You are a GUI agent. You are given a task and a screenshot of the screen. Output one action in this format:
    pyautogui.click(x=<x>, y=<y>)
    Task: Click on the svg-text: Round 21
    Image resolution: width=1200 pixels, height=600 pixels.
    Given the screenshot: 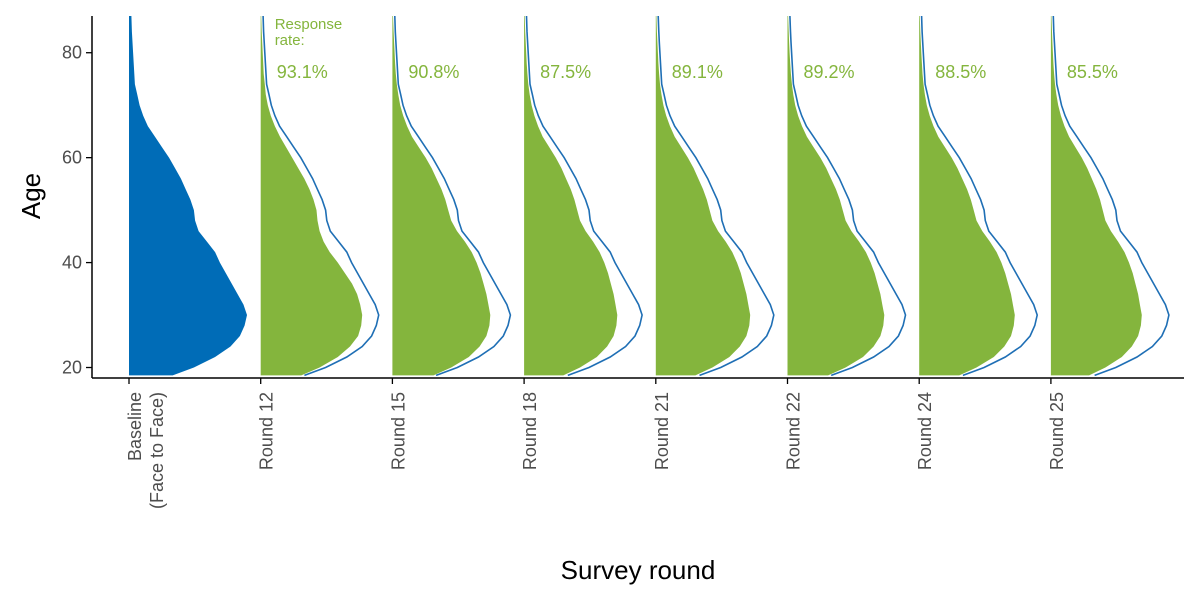 What is the action you would take?
    pyautogui.click(x=662, y=431)
    